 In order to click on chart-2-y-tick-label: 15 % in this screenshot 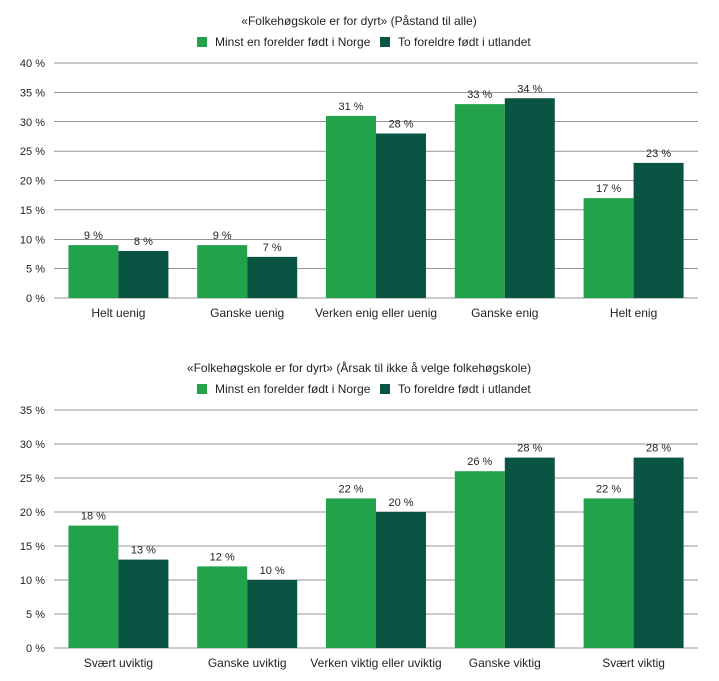, I will do `click(32, 547)`.